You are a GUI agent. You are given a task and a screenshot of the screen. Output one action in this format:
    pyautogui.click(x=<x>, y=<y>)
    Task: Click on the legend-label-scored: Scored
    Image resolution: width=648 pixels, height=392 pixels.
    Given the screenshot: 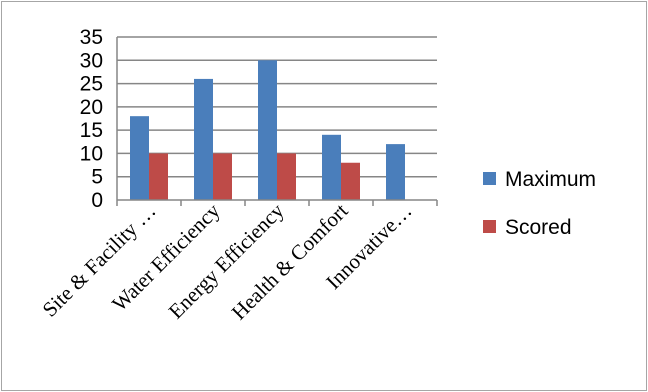 What is the action you would take?
    pyautogui.click(x=538, y=227)
    